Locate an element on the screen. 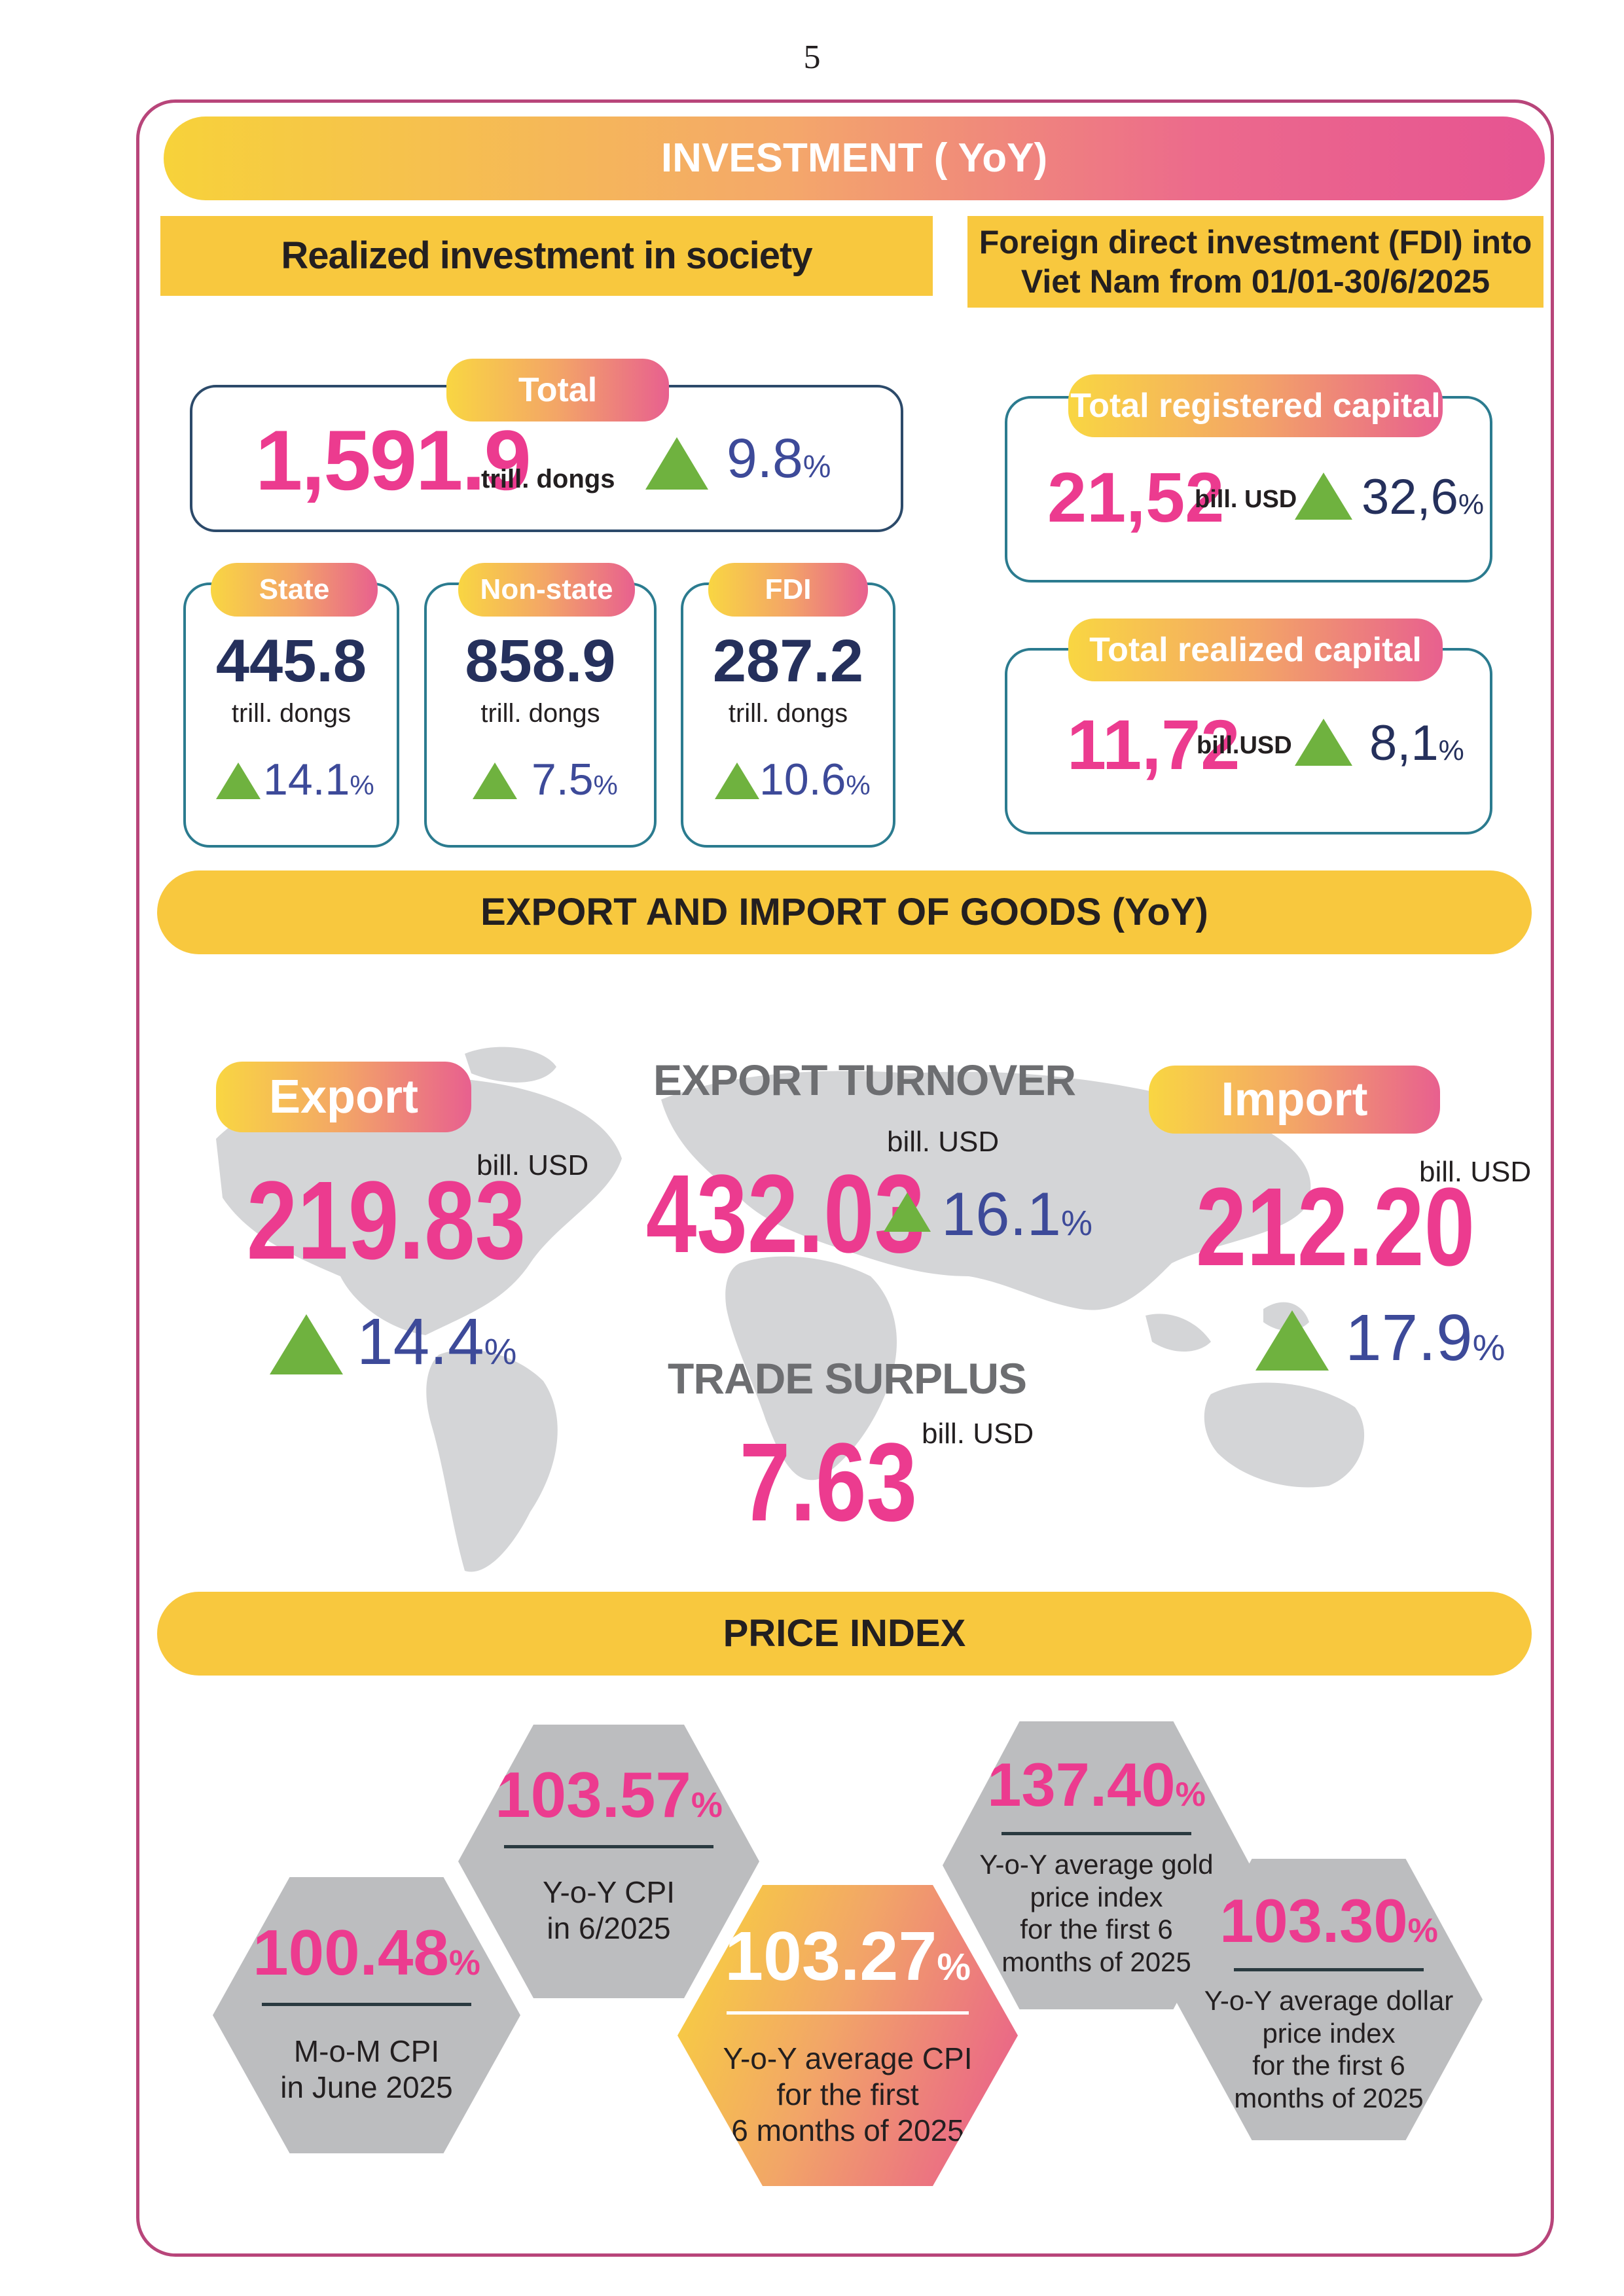 This screenshot has height=2296, width=1624. avg-cpi-value: 103.27% is located at coordinates (847, 1962).